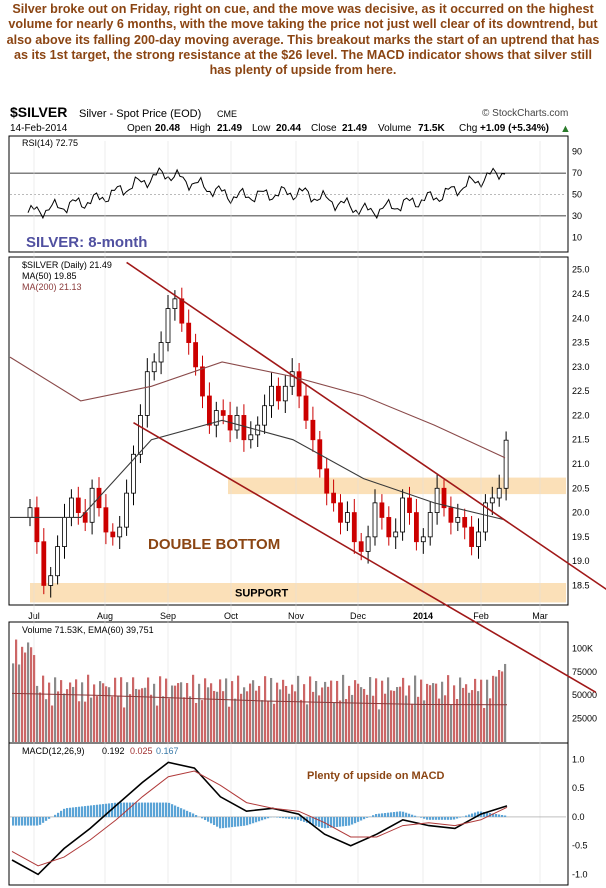  Describe the element at coordinates (581, 585) in the screenshot. I see `price-tick-label: 18.5` at that location.